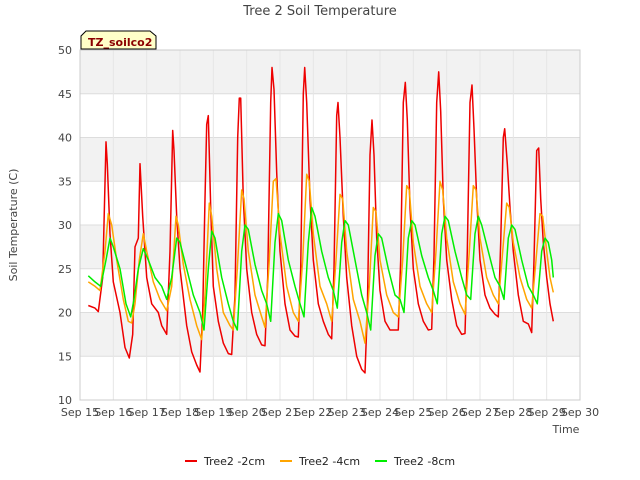 This screenshot has width=640, height=480. Describe the element at coordinates (80, 412) in the screenshot. I see `x-tick-label: Sep 15` at that location.